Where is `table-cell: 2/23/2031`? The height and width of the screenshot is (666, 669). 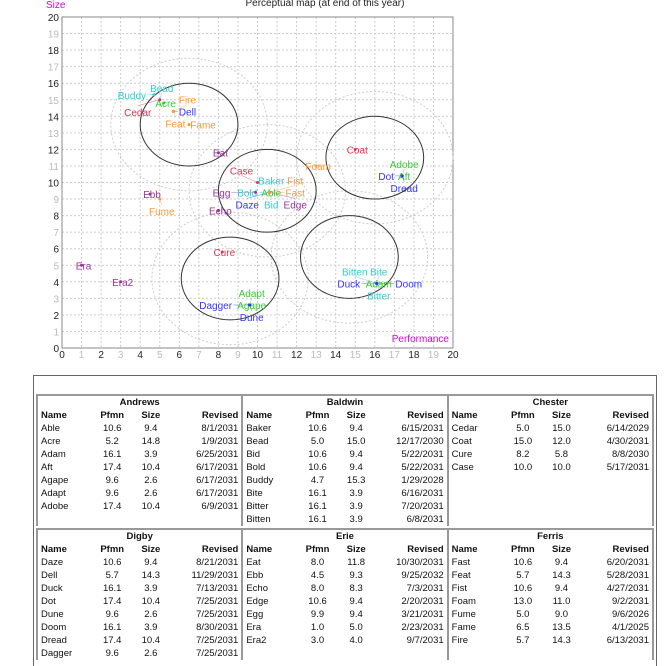 table-cell: 2/23/2031 is located at coordinates (422, 627).